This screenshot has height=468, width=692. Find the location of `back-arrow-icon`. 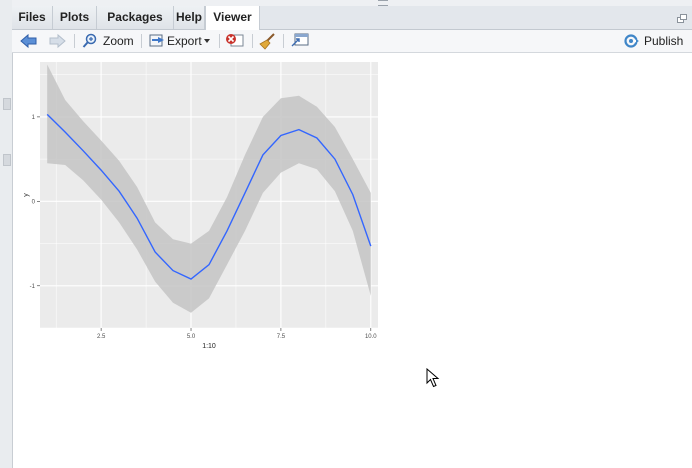

back-arrow-icon is located at coordinates (29, 42).